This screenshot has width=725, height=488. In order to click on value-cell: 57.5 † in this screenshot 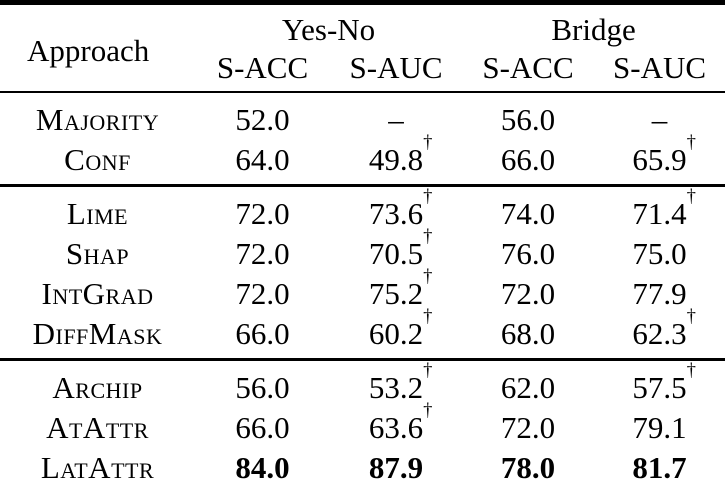, I will do `click(659, 384)`.